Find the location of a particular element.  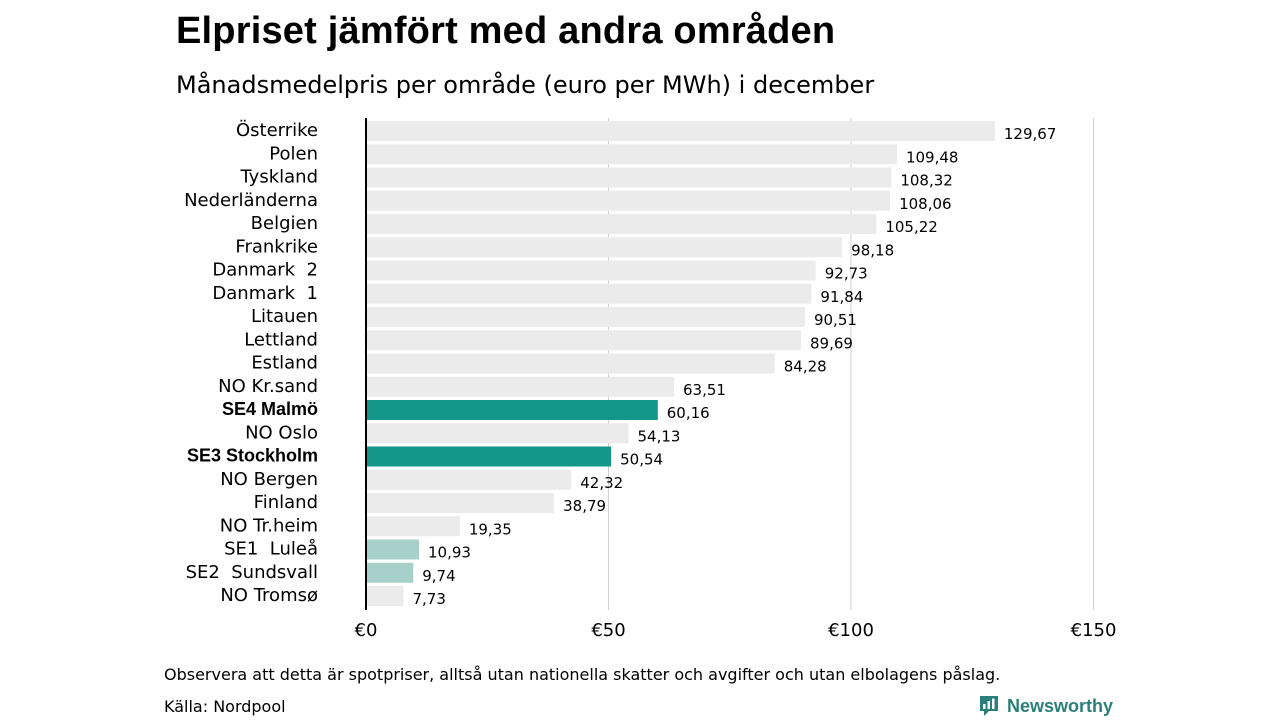

value-label: 90,51 is located at coordinates (835, 320).